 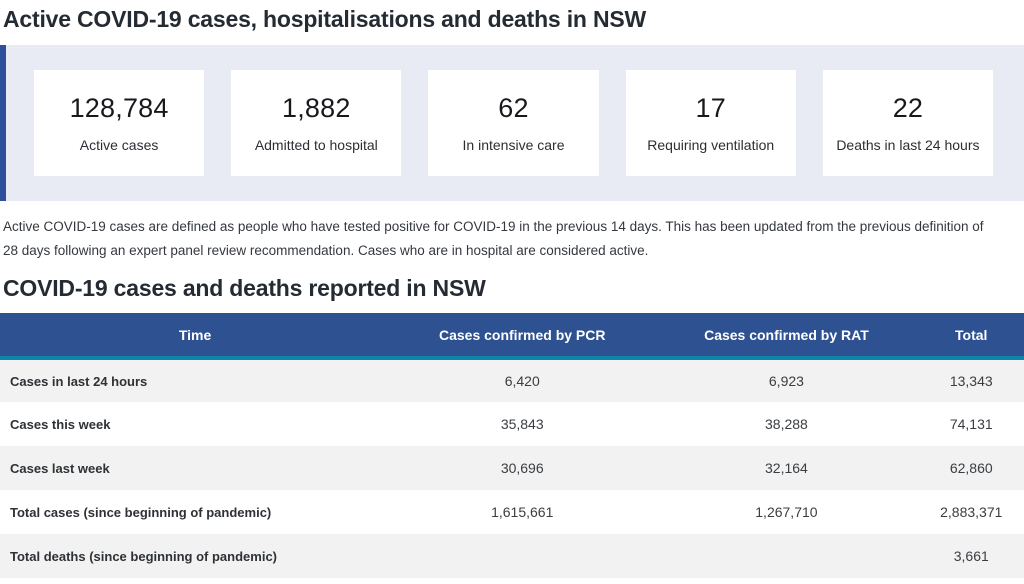 What do you see at coordinates (710, 107) in the screenshot?
I see `stat-value: 17` at bounding box center [710, 107].